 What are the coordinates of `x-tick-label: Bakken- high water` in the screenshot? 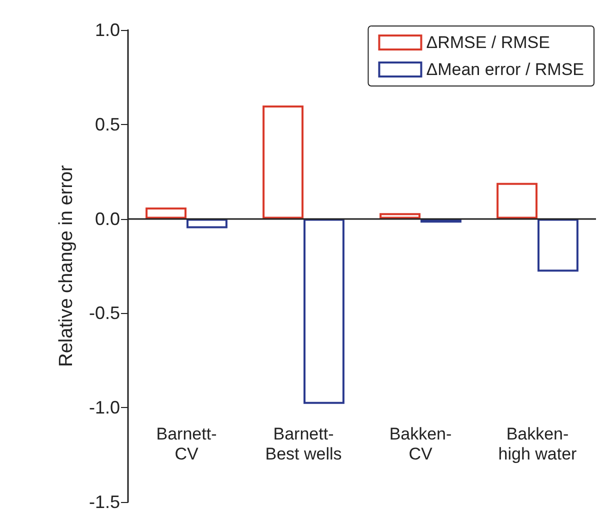 It's located at (538, 444).